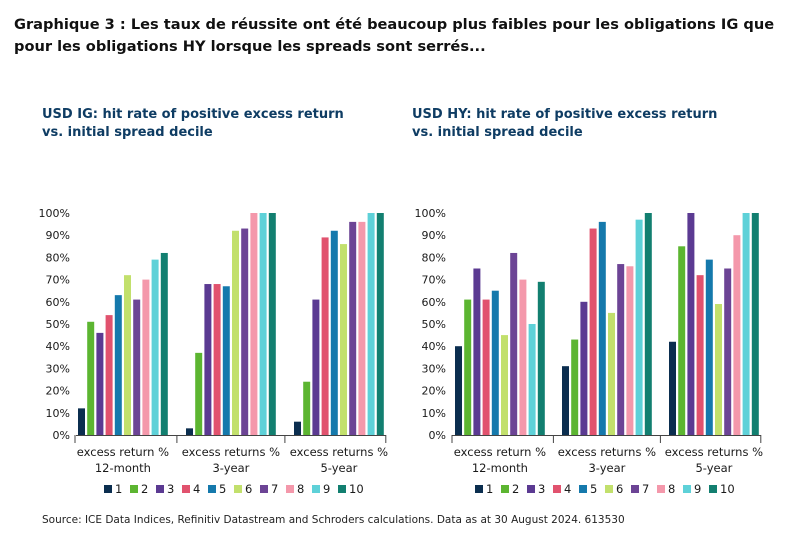 The width and height of the screenshot is (799, 540). I want to click on hy-legend-label-7: 7, so click(645, 489).